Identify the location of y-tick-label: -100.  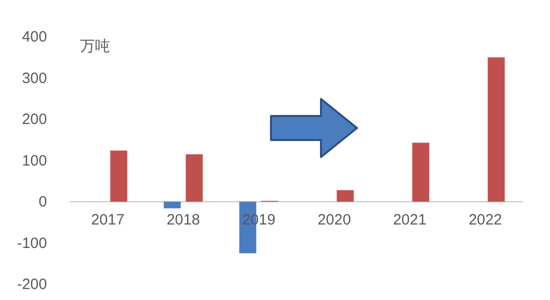
(31, 243).